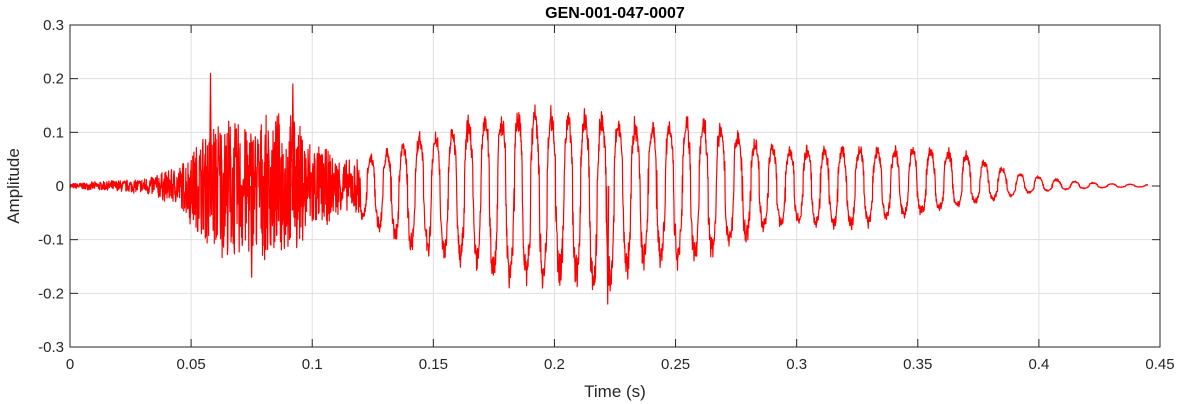  I want to click on y-tick-label: 0, so click(60, 186).